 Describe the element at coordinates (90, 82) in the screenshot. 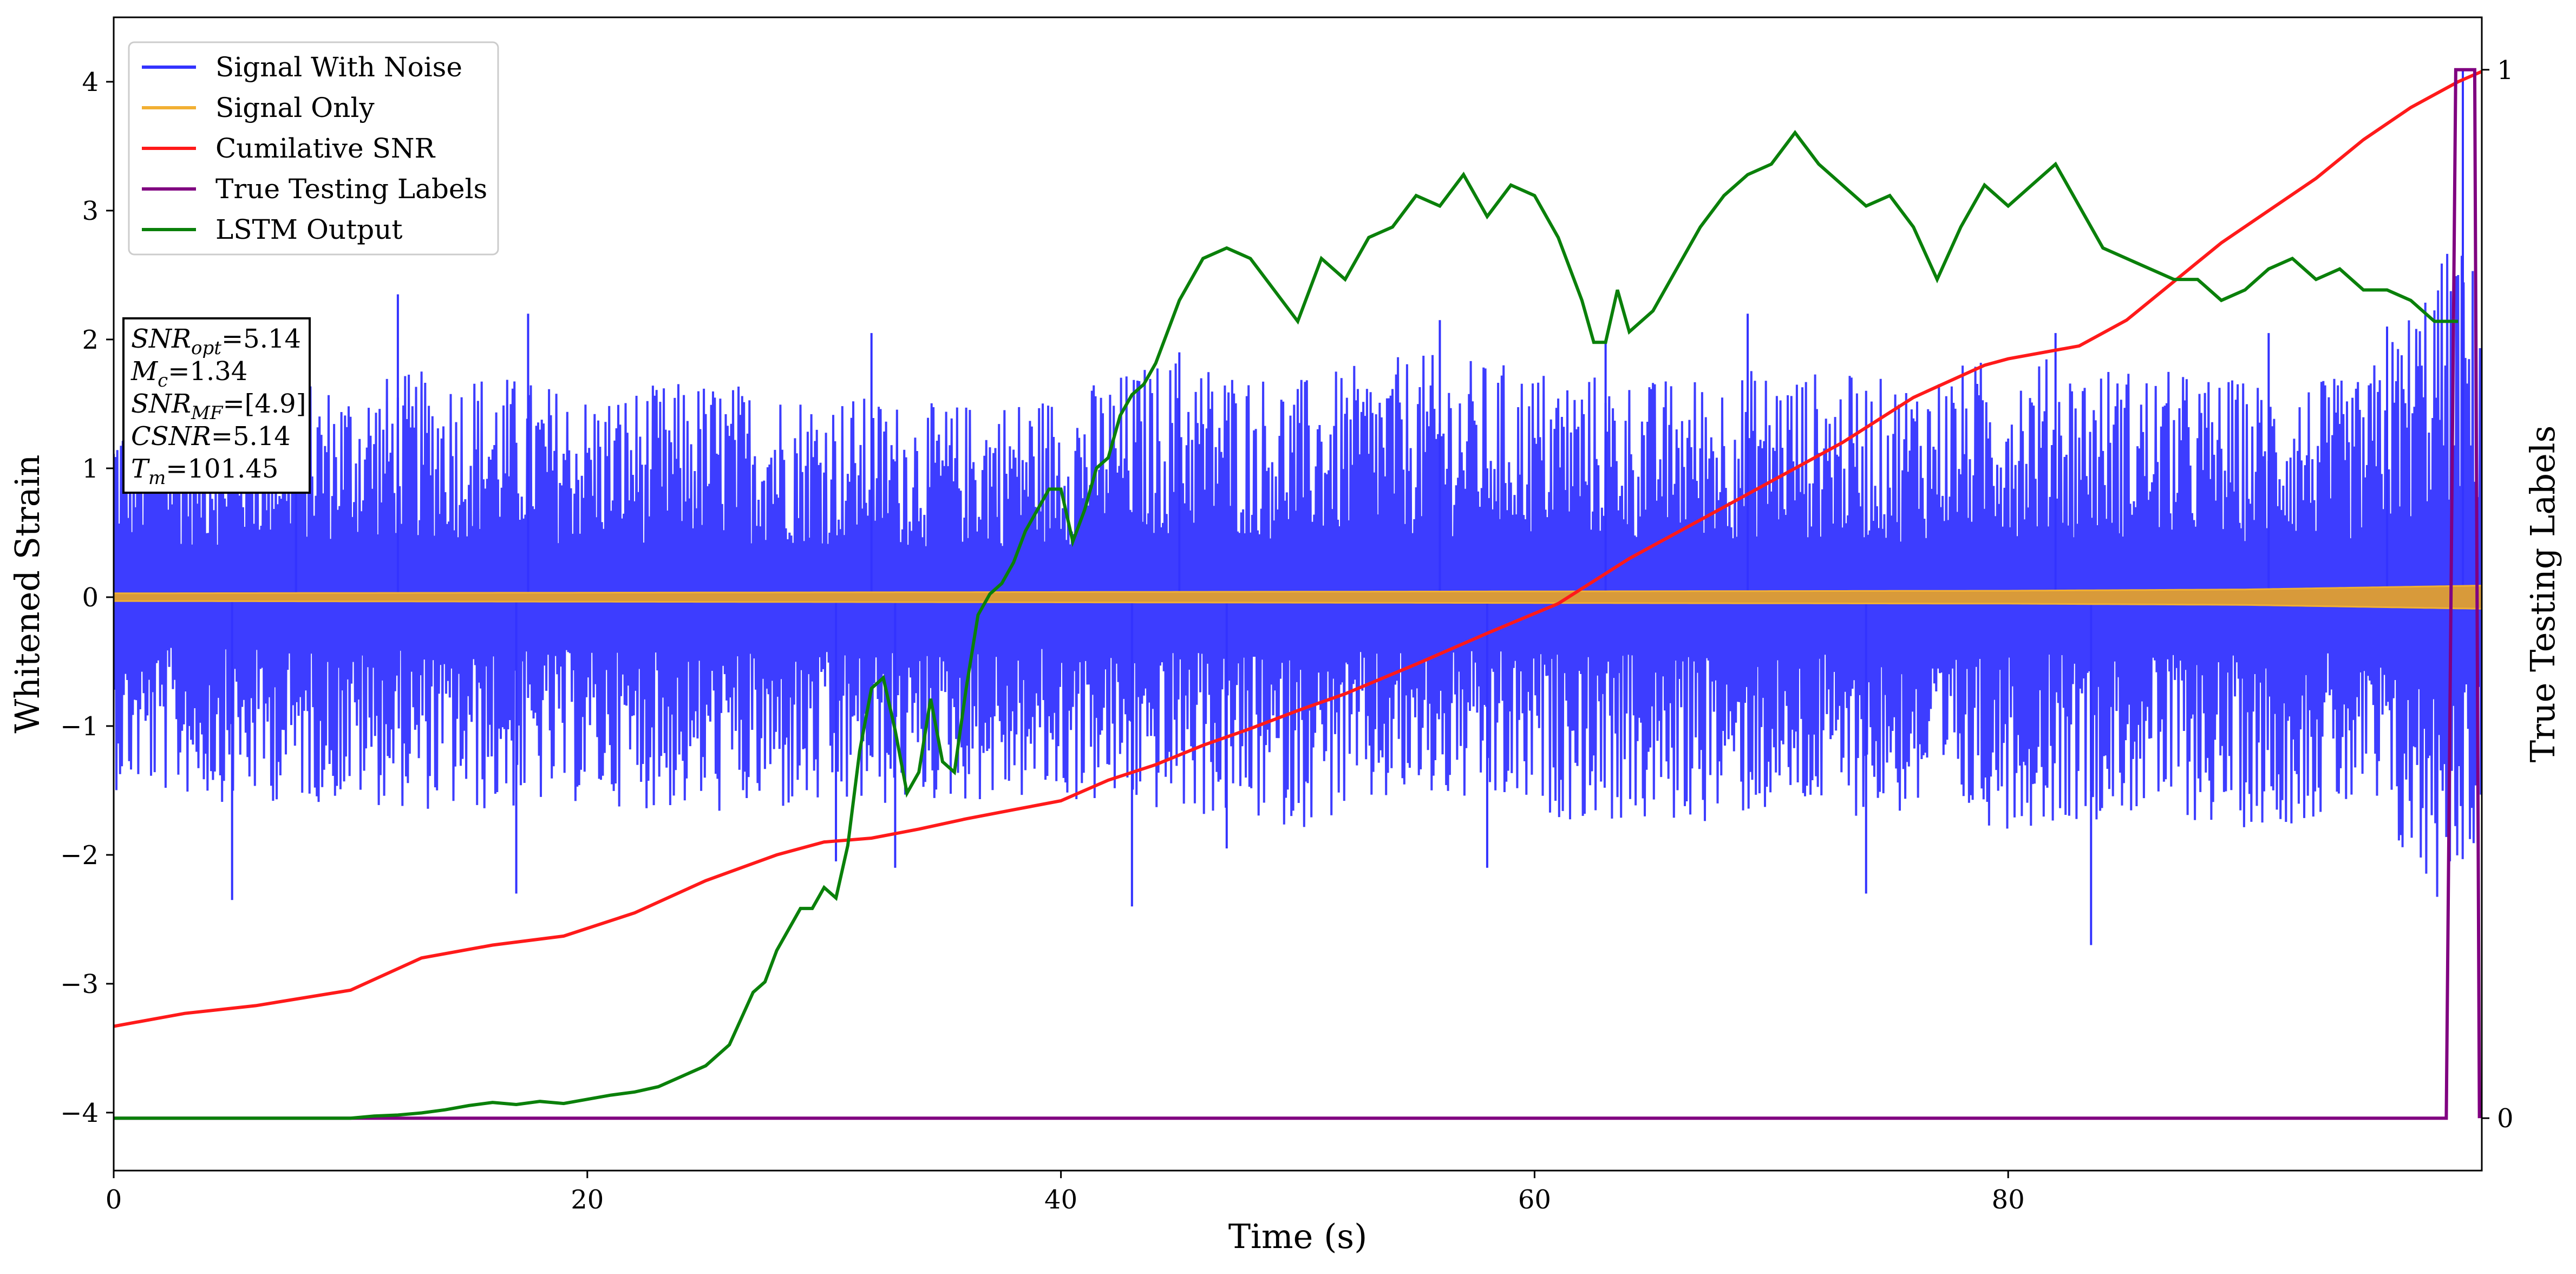

I see `y-tick-label: 4` at that location.